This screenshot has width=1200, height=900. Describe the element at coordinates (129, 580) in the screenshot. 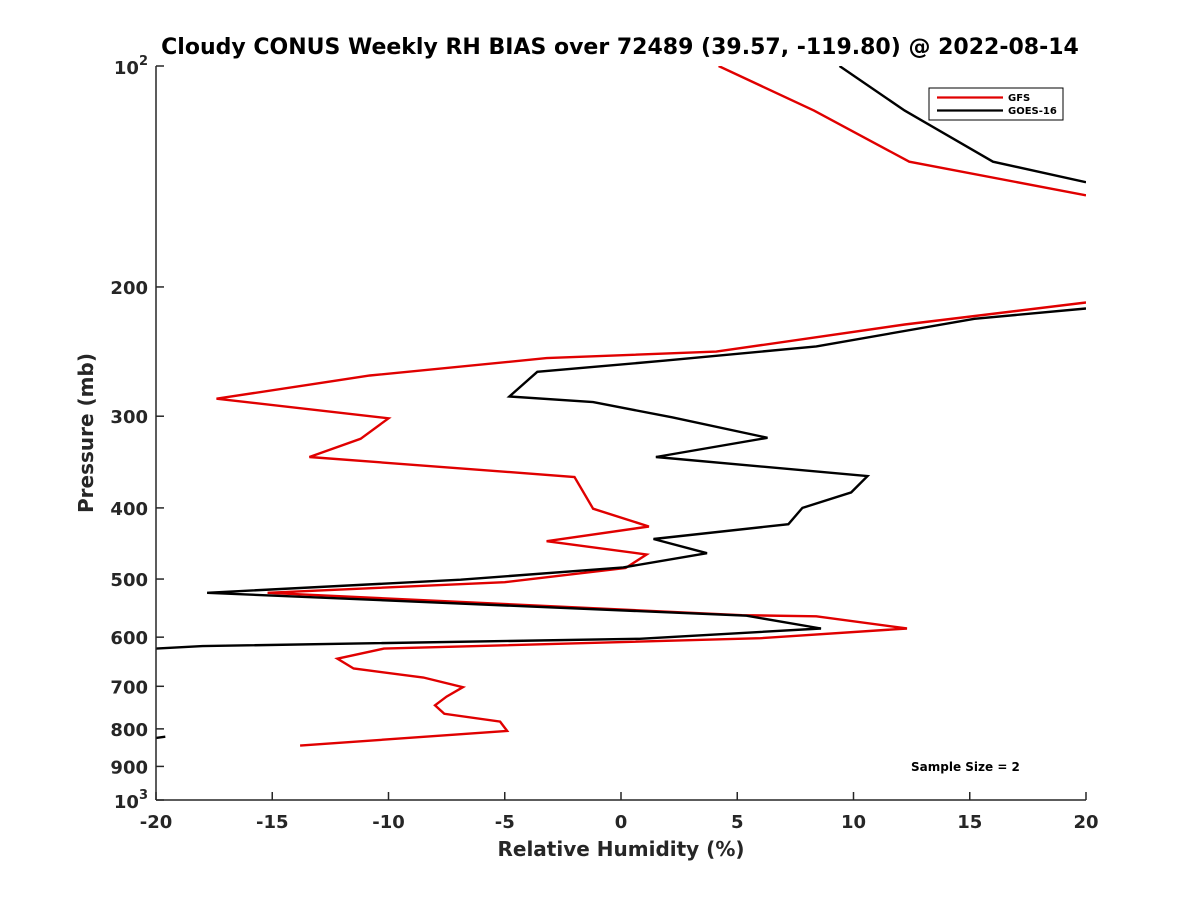

I see `y-tick-label: 500` at that location.